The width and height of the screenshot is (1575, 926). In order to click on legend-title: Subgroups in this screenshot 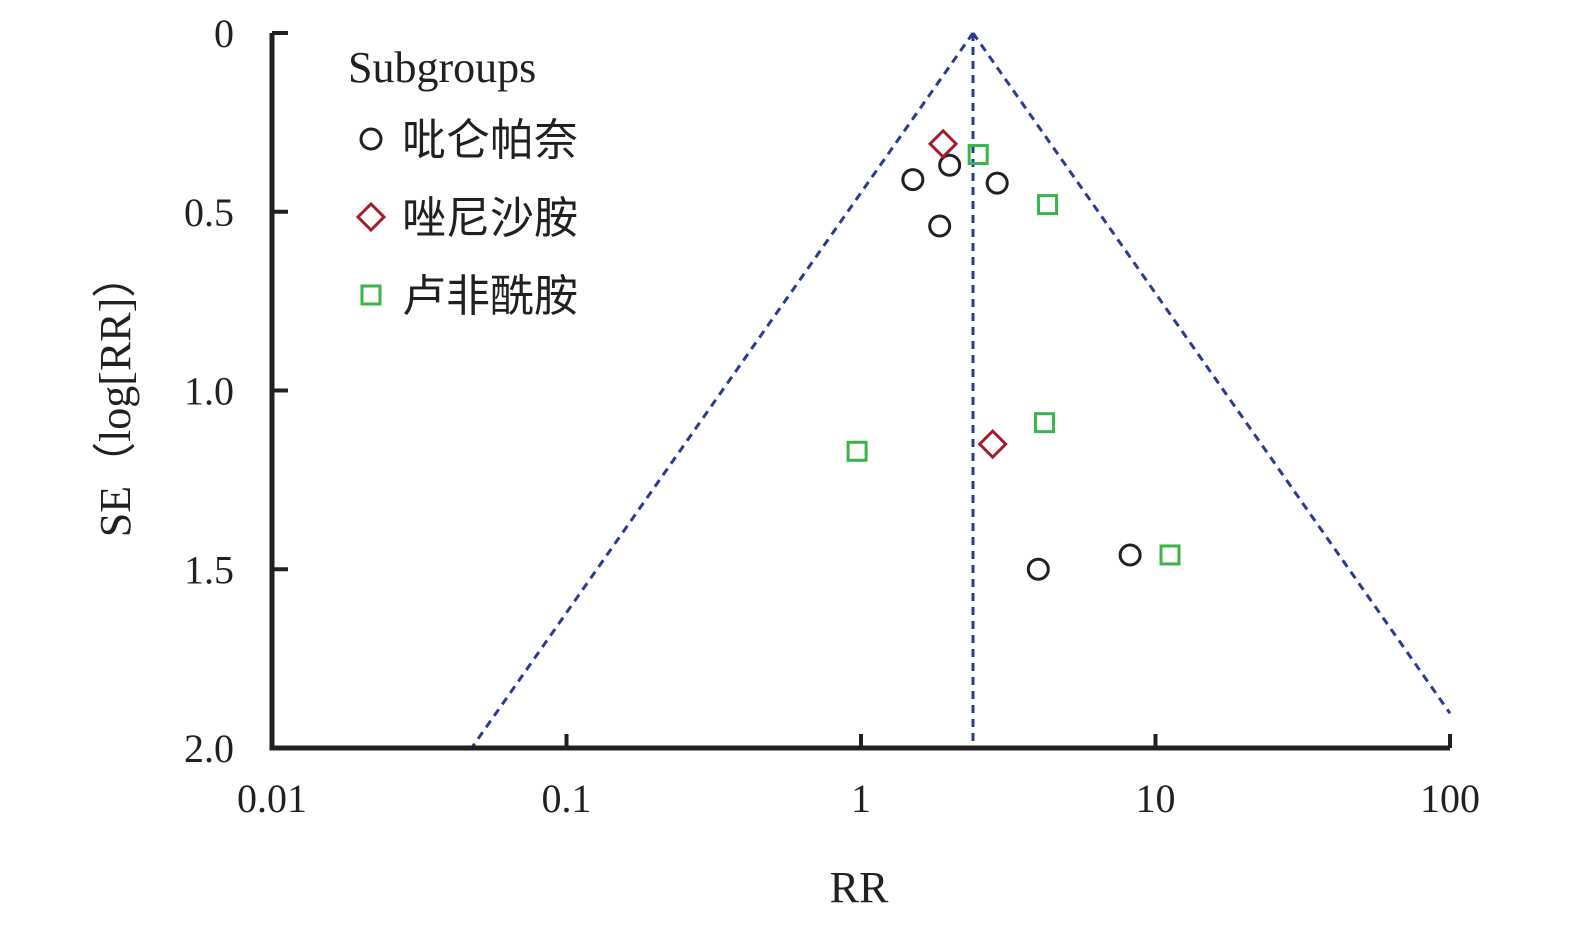, I will do `click(442, 67)`.